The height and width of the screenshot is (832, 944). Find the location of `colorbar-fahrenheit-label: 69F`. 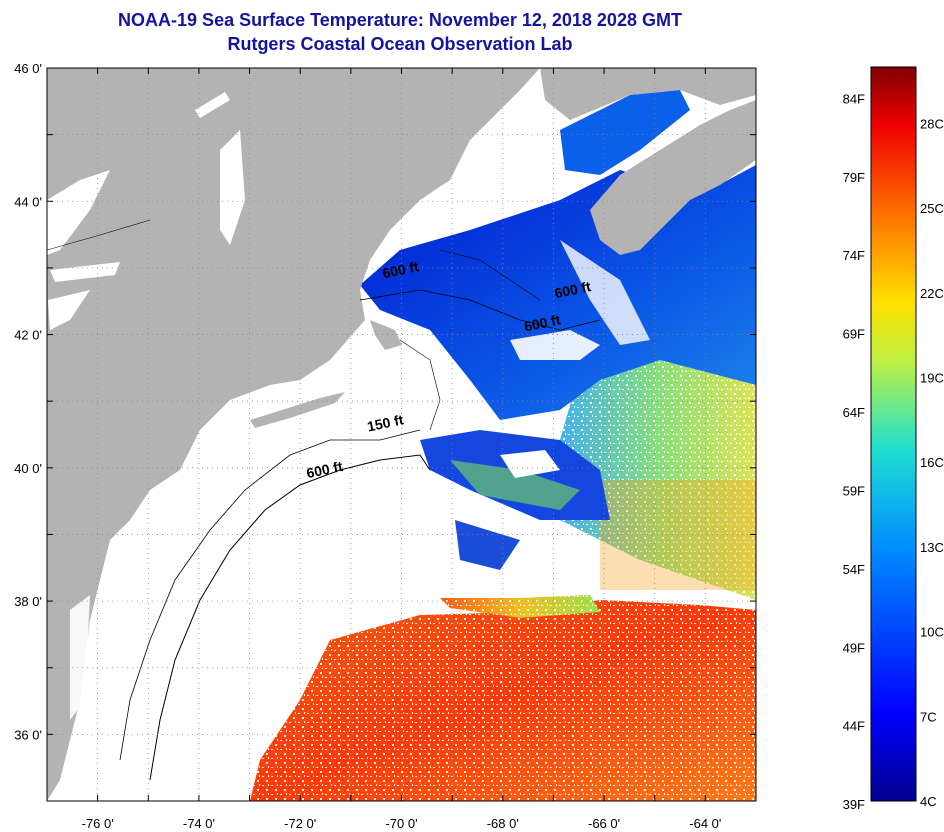

colorbar-fahrenheit-label: 69F is located at coordinates (854, 334).